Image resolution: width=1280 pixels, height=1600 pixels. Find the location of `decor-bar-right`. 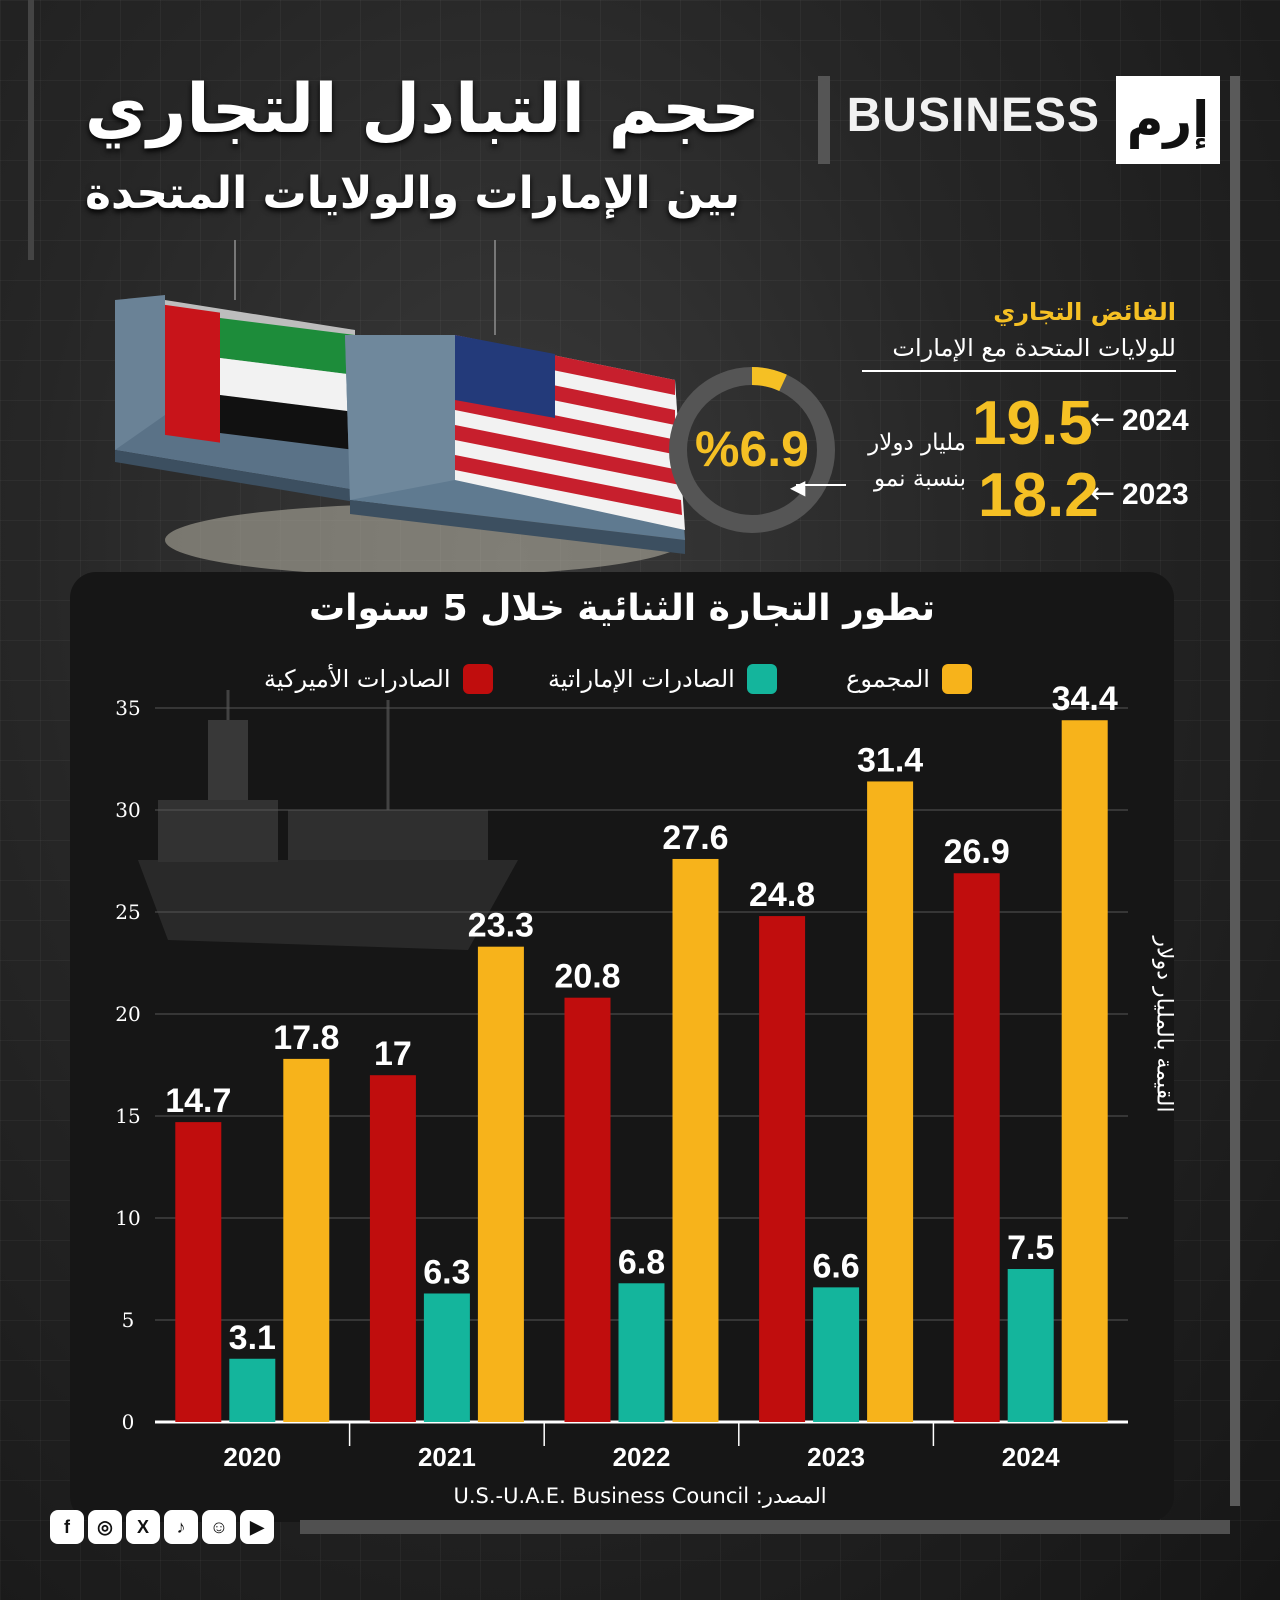

decor-bar-right is located at coordinates (1235, 791).